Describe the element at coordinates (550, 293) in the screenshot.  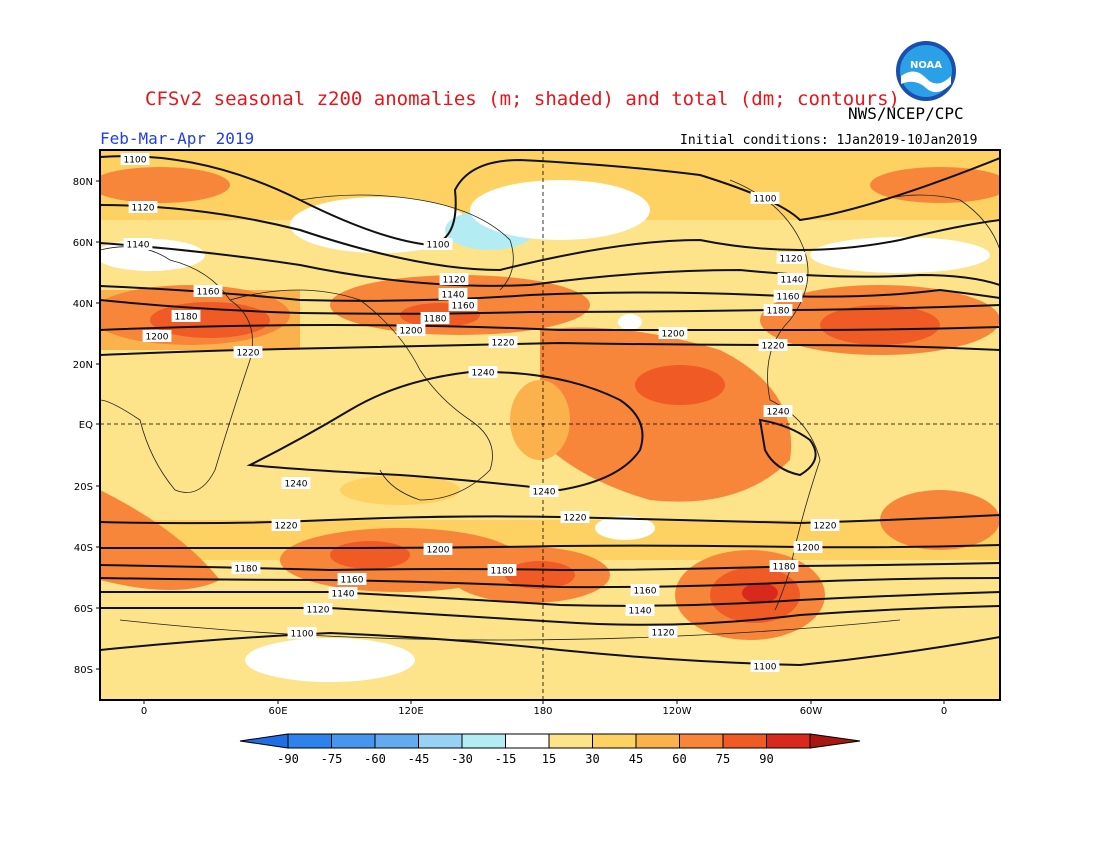
I see `contour-1160-nh` at that location.